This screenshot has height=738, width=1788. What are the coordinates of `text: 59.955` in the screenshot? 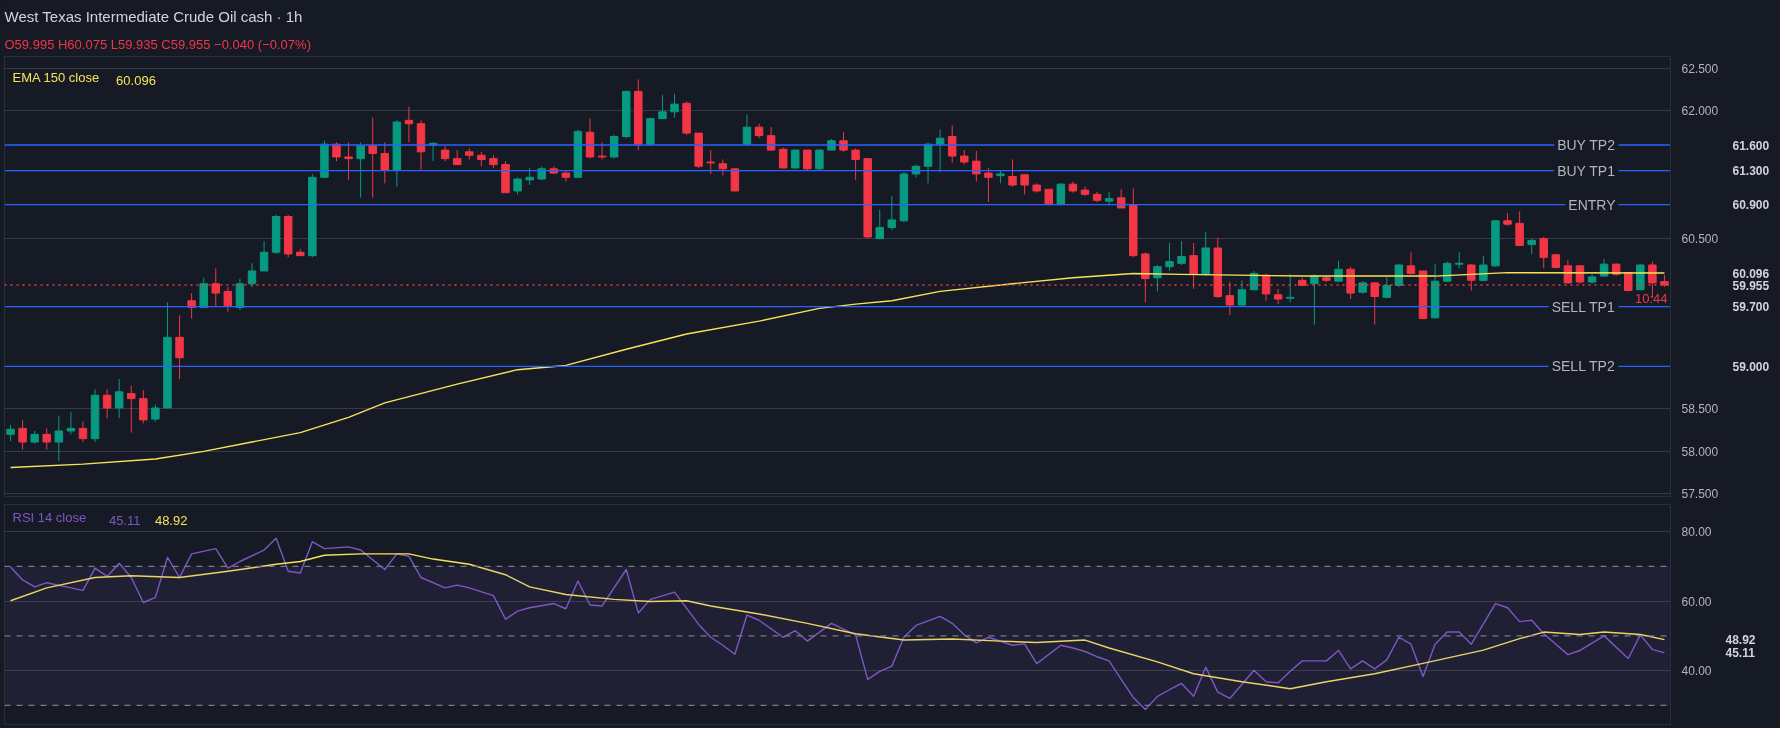 It's located at (1751, 285).